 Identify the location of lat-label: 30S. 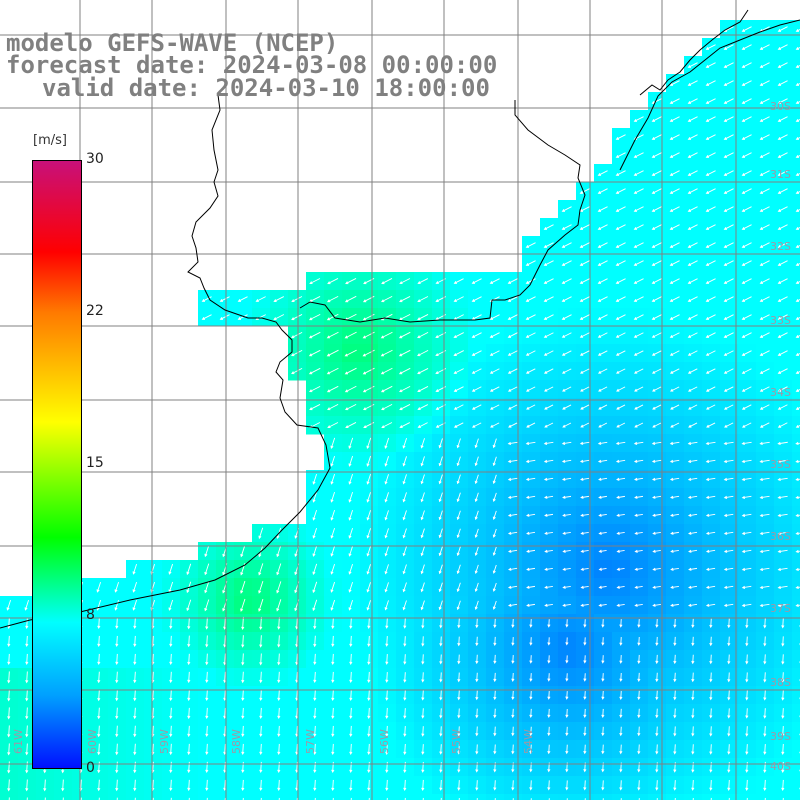
(780, 106).